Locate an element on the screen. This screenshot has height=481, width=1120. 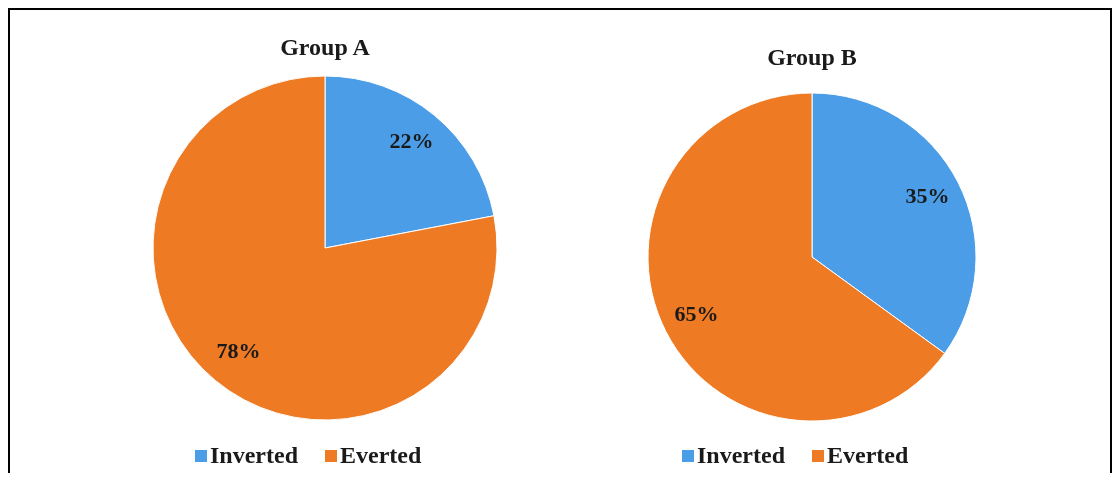
data-label: 78% is located at coordinates (238, 350).